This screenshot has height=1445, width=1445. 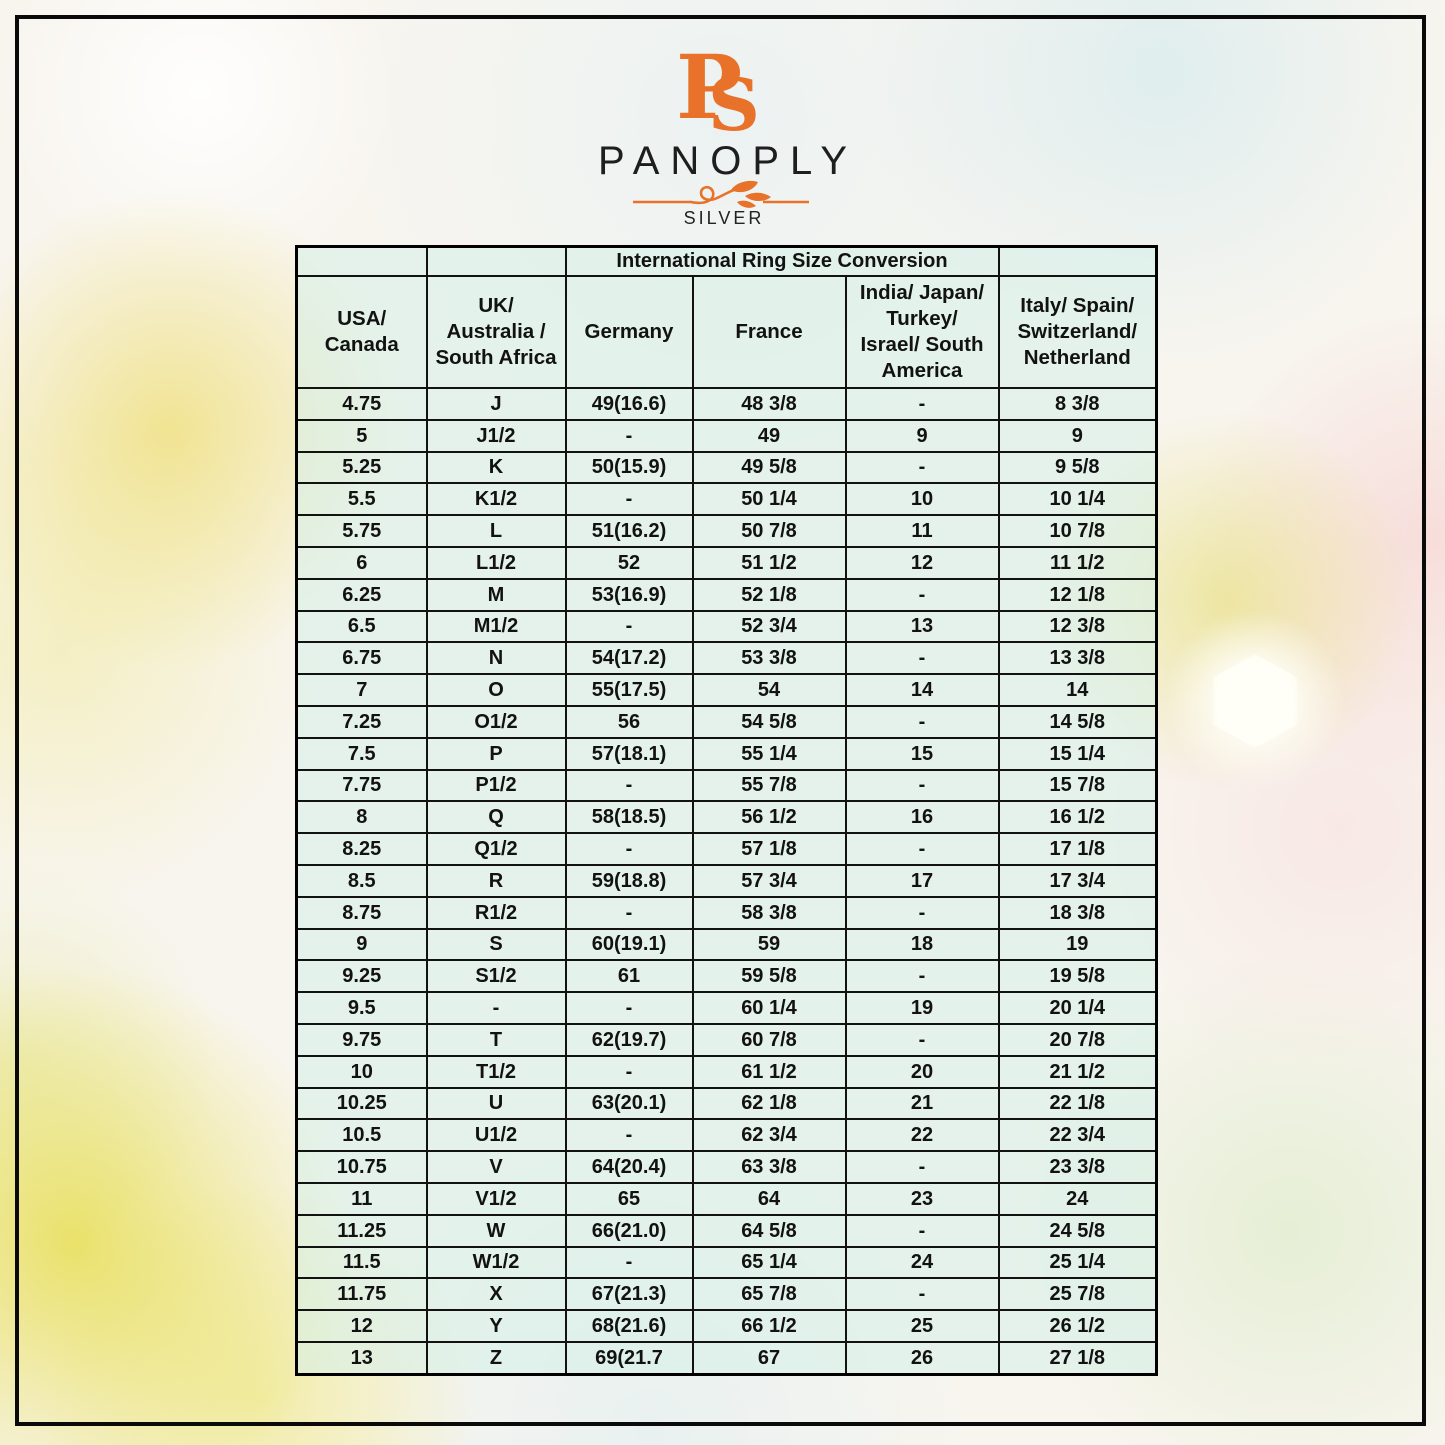 What do you see at coordinates (769, 531) in the screenshot?
I see `size-cell: 50 7/8` at bounding box center [769, 531].